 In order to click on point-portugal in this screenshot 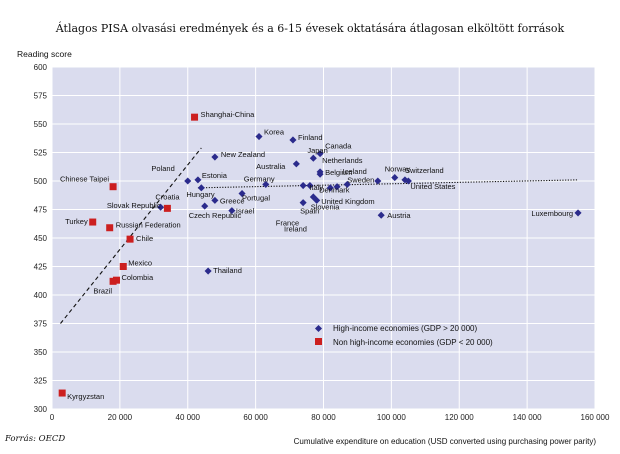, I will do `click(242, 194)`.